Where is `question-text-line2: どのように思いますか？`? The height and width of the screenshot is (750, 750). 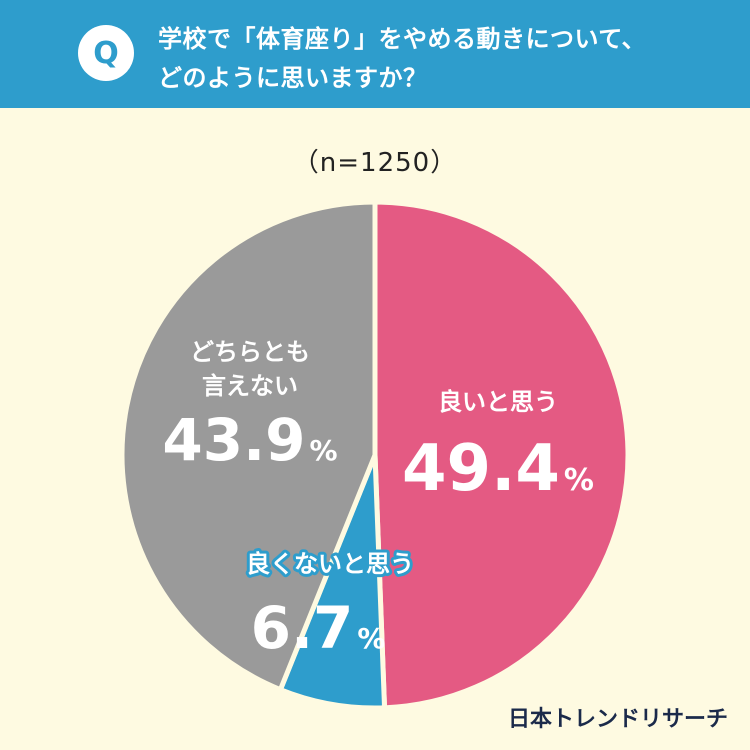 question-text-line2: どのように思いますか？ is located at coordinates (293, 78).